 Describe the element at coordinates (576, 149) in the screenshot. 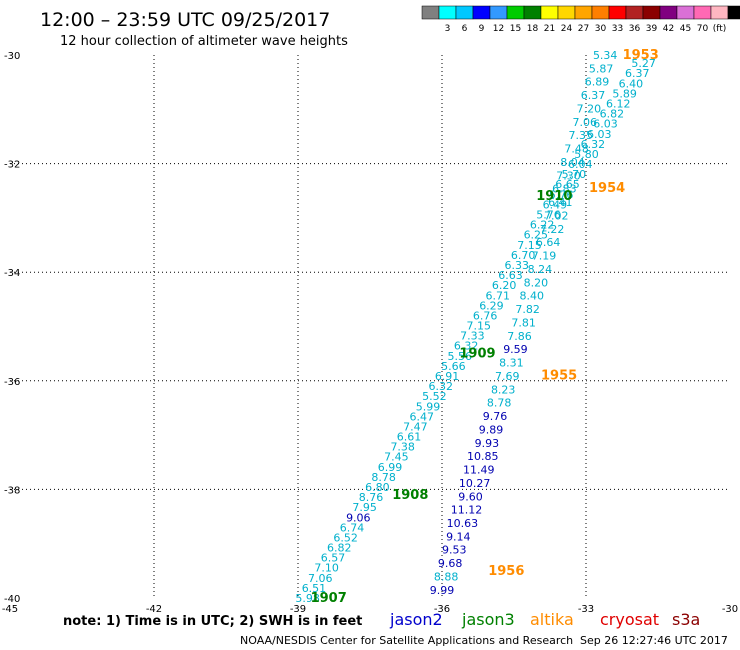

I see `wave-height-value: 7.48` at that location.